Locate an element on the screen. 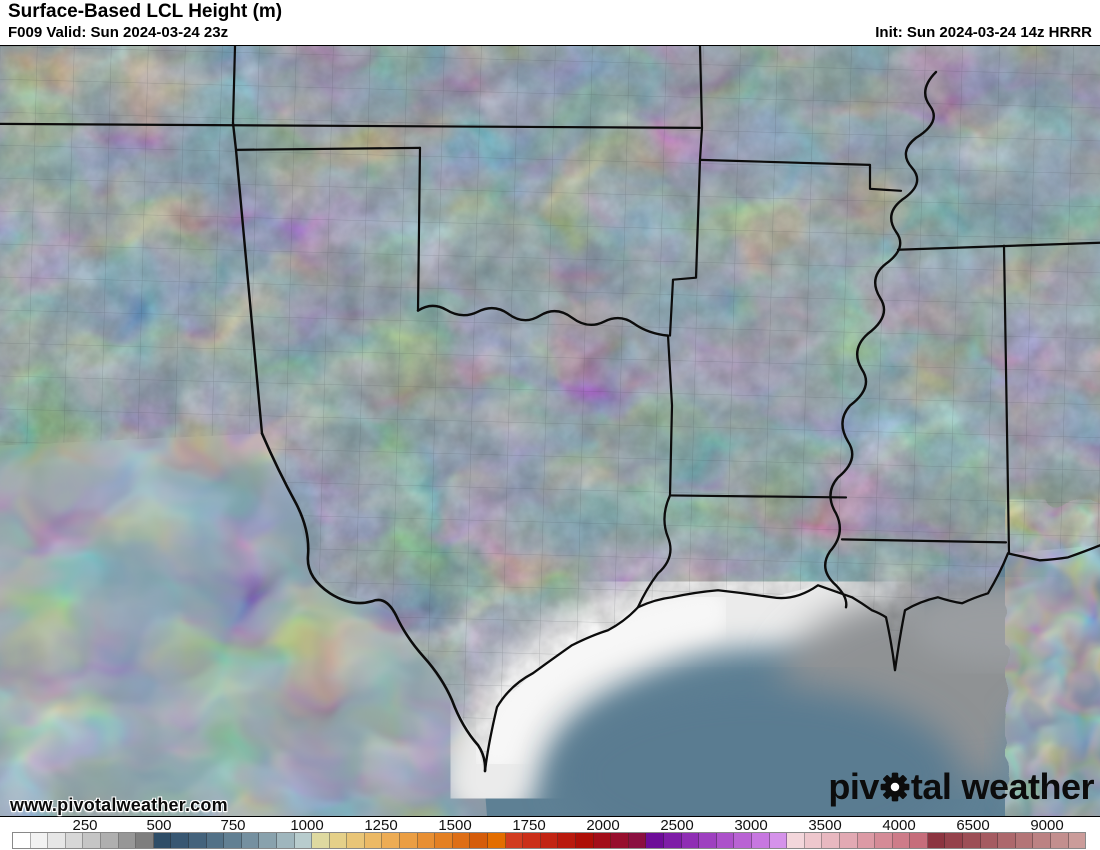  colorbar-tick-label: 9000 is located at coordinates (1047, 825).